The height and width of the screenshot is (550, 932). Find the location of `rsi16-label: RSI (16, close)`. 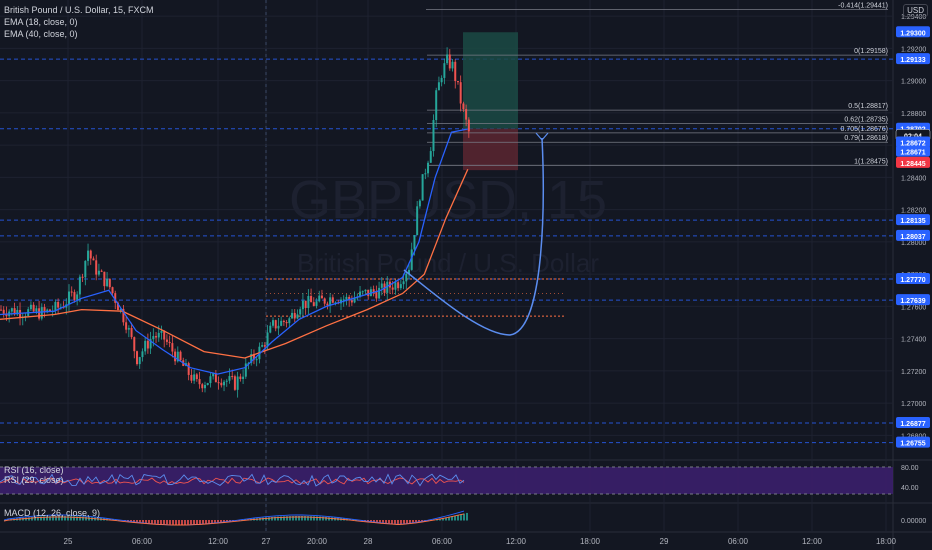

rsi16-label: RSI (16, close) is located at coordinates (34, 470).